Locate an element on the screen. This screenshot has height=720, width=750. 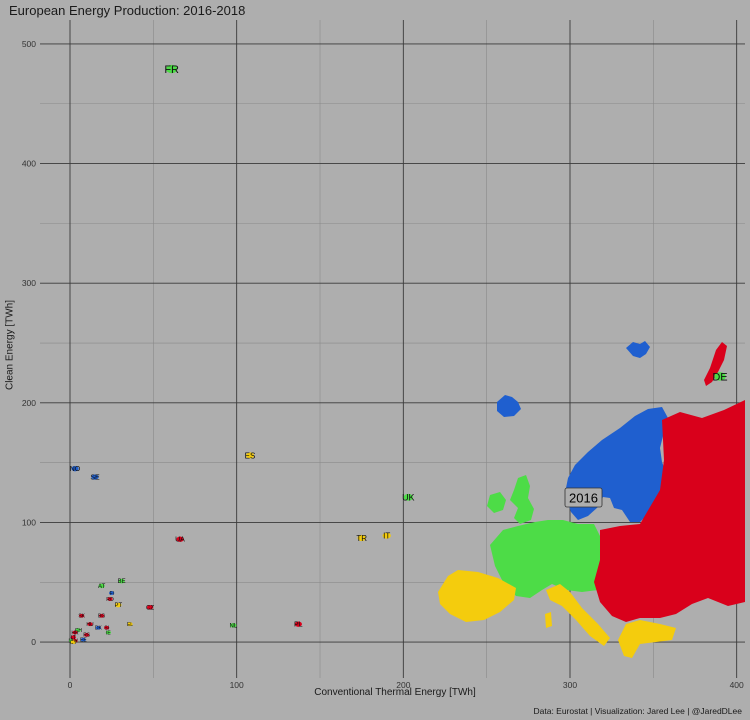
map-northeast-island is located at coordinates (715, 364).